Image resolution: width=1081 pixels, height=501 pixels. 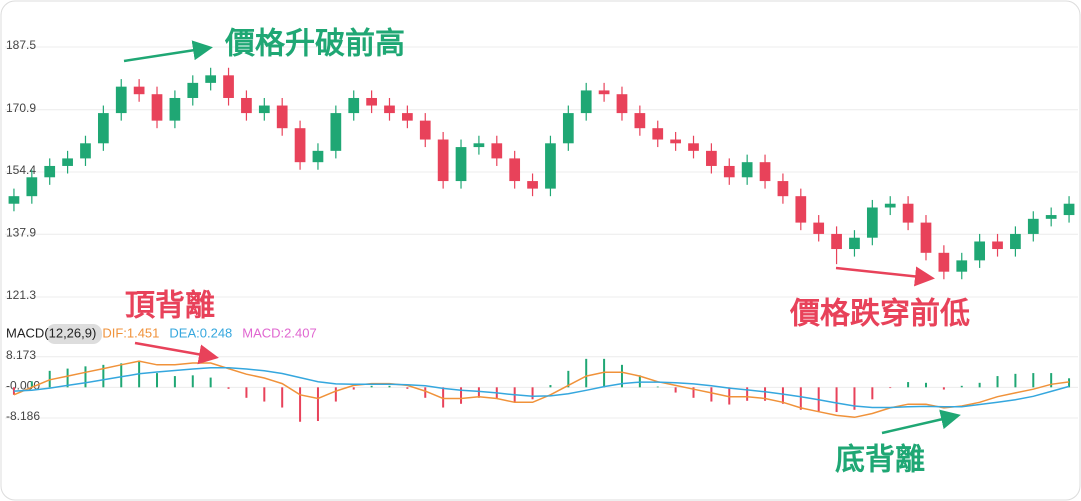 What do you see at coordinates (21, 45) in the screenshot?
I see `y-tick-label: 187.5` at bounding box center [21, 45].